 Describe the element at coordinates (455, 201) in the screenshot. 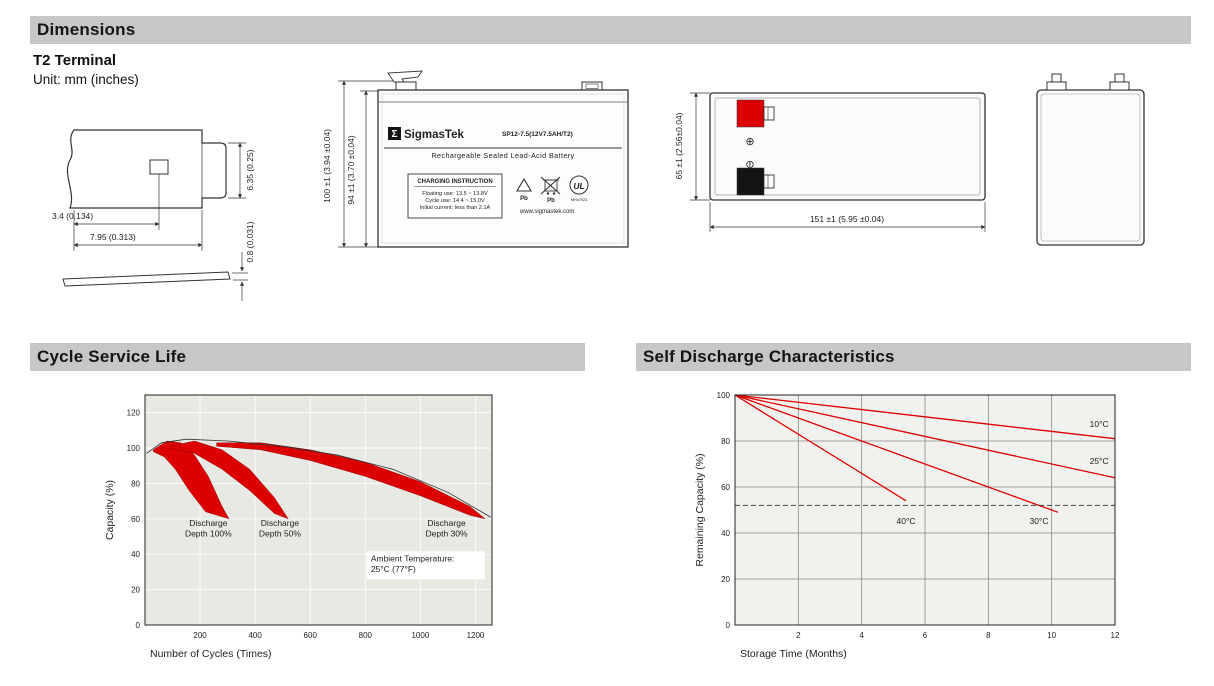

I see `charging-line-2: Cycle use: 14.4 ~ 15.0V` at that location.